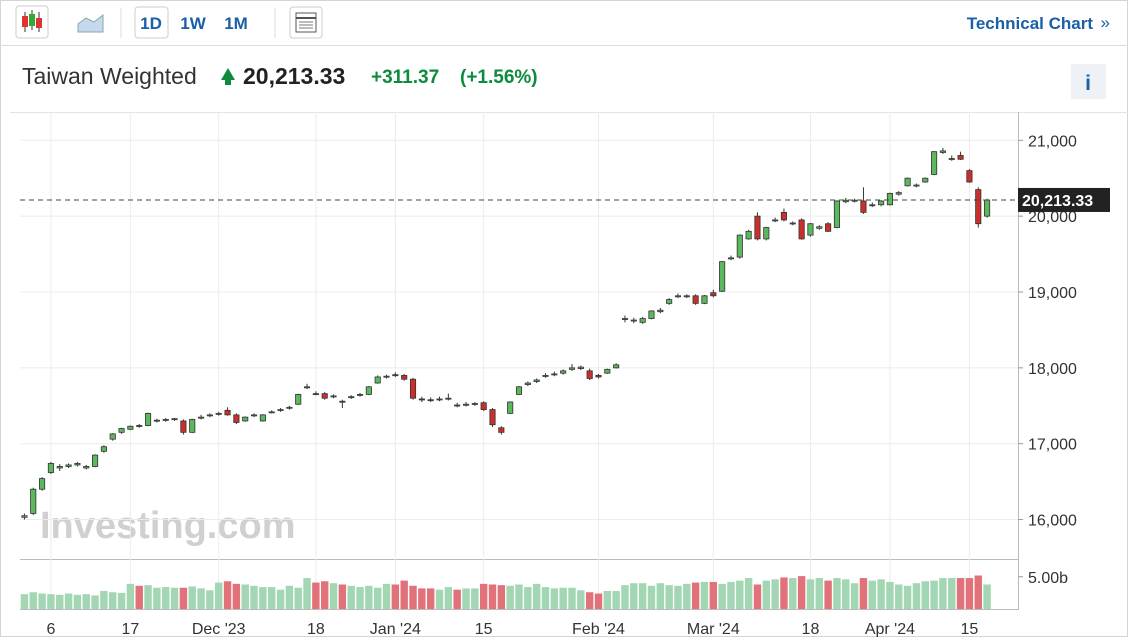 This screenshot has width=1128, height=637. What do you see at coordinates (405, 77) in the screenshot?
I see `change: +311.37` at bounding box center [405, 77].